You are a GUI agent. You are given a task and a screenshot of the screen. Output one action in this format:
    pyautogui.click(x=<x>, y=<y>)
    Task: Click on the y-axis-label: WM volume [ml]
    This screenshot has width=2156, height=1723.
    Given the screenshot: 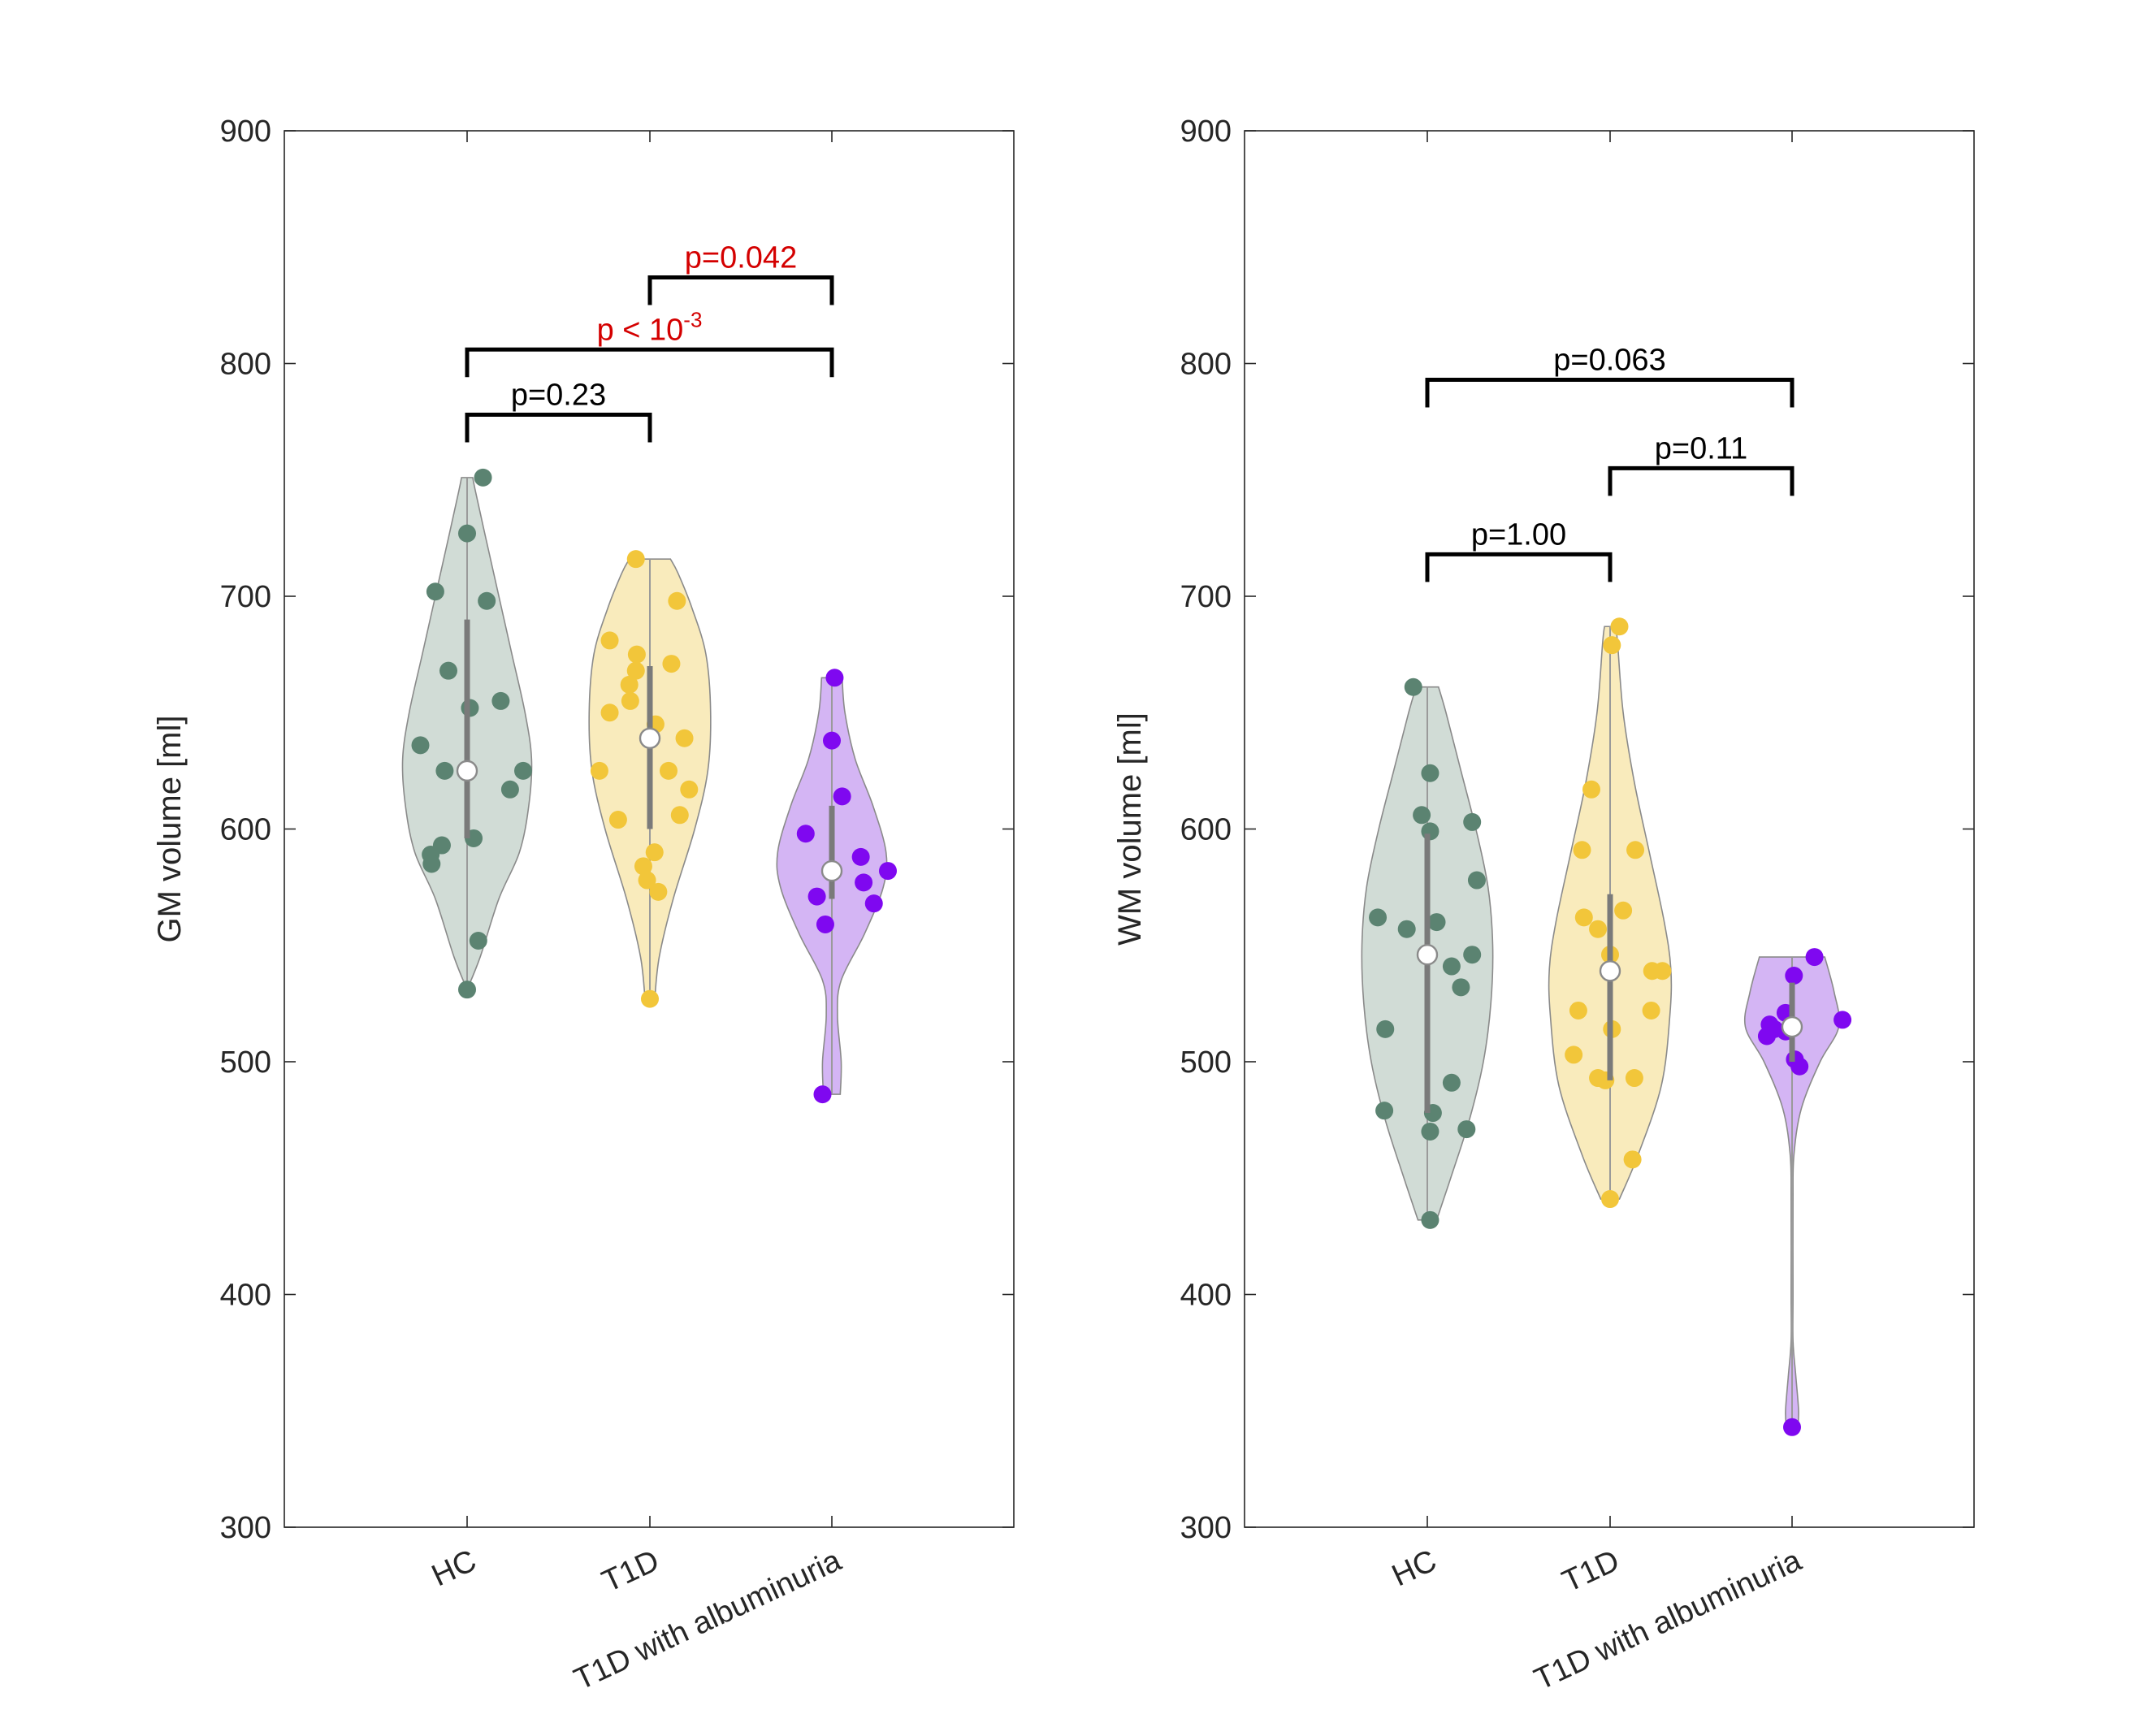 What is the action you would take?
    pyautogui.click(x=1130, y=829)
    